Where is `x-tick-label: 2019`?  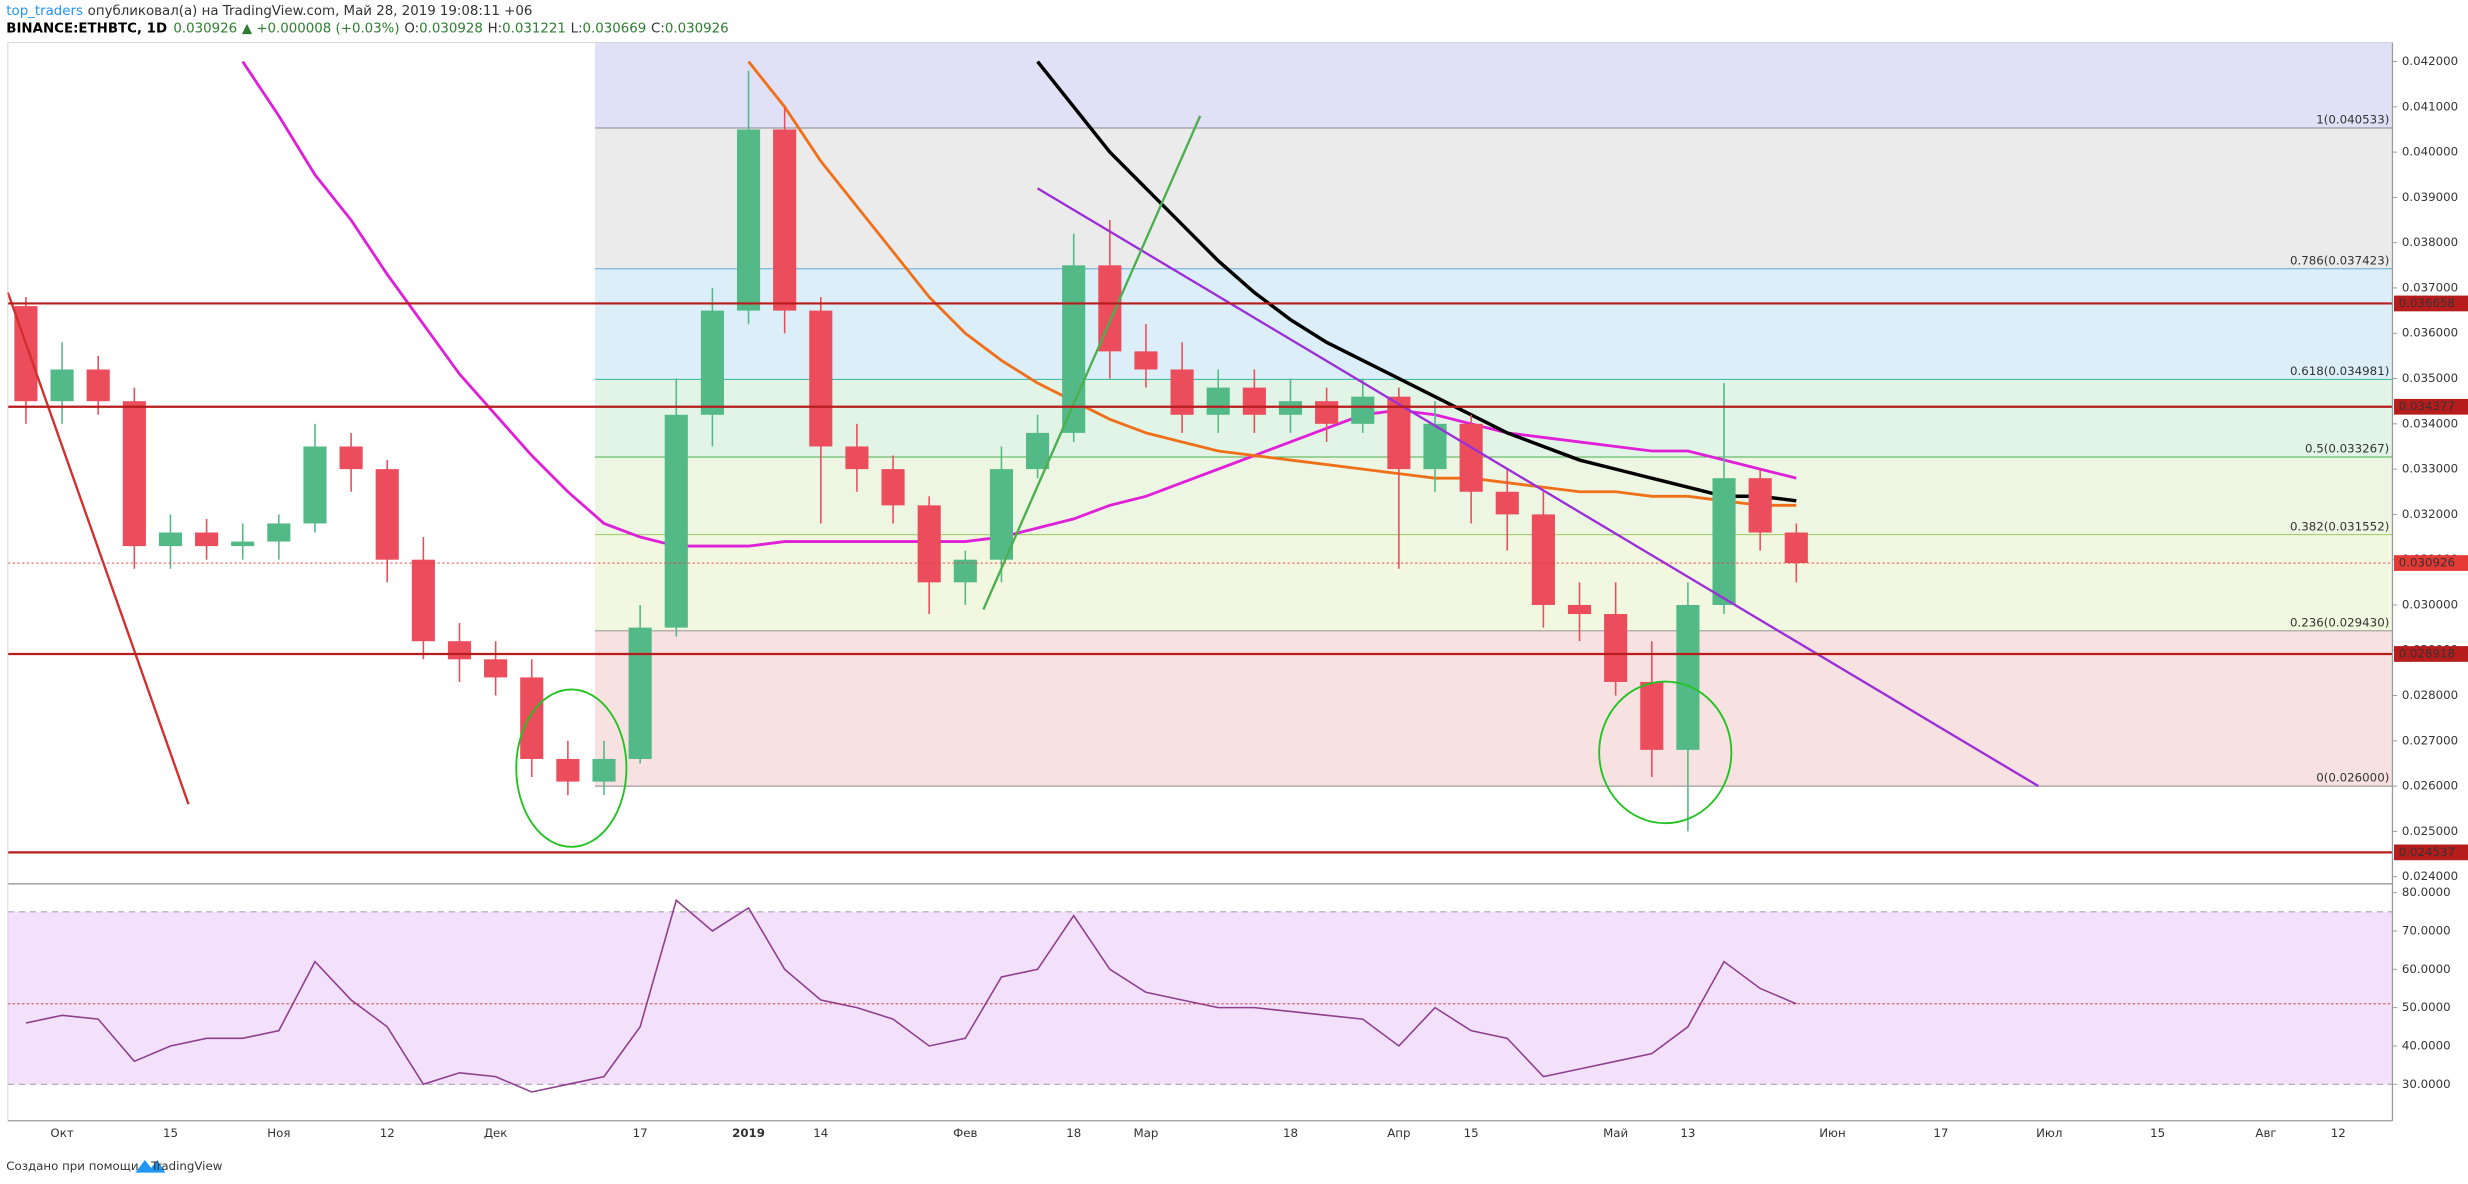 x-tick-label: 2019 is located at coordinates (748, 1133).